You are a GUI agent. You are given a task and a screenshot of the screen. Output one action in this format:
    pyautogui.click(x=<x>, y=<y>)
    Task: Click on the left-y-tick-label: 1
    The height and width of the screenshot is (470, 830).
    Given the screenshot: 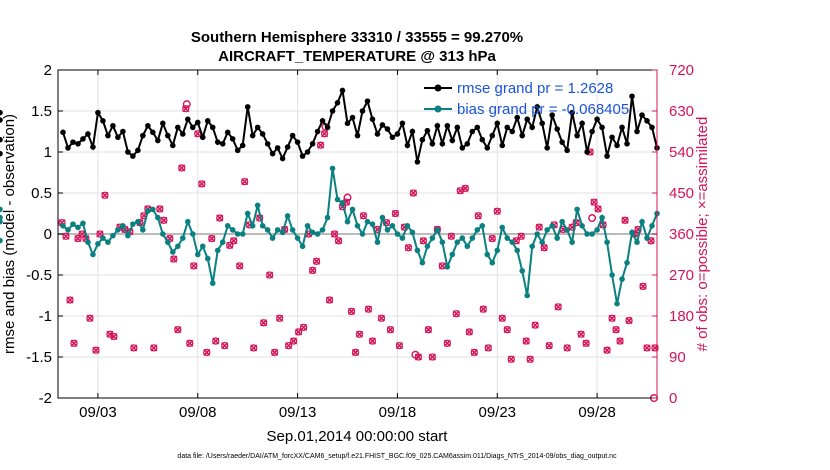 What is the action you would take?
    pyautogui.click(x=48, y=152)
    